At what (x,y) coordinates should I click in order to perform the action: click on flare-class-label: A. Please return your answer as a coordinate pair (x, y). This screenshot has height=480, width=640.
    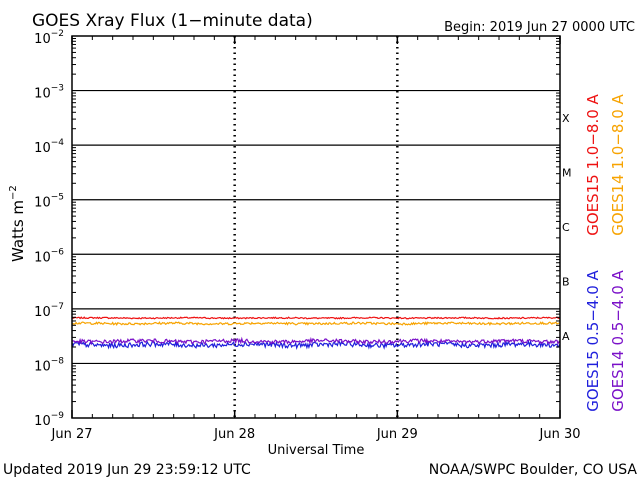
    Looking at the image, I should click on (566, 336).